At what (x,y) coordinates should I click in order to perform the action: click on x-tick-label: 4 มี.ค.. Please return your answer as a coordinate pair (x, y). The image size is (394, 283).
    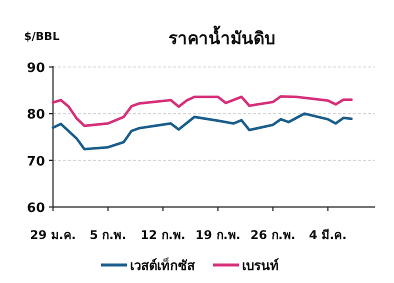
    Looking at the image, I should click on (328, 235).